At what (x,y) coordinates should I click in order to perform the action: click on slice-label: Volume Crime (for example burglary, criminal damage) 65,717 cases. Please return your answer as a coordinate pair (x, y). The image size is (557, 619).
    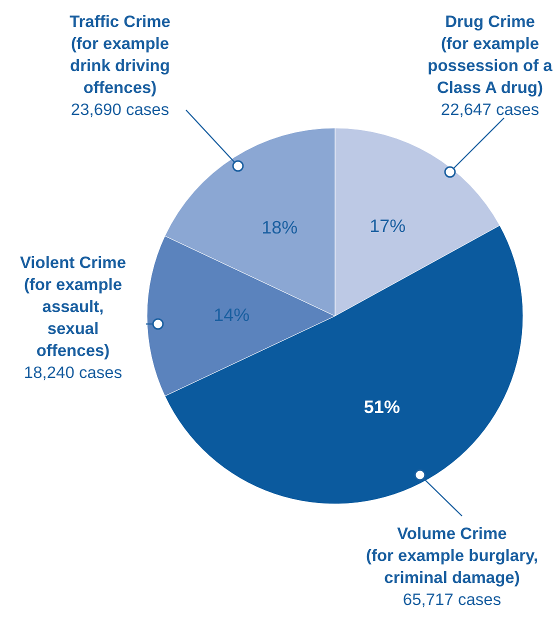
    Looking at the image, I should click on (452, 567).